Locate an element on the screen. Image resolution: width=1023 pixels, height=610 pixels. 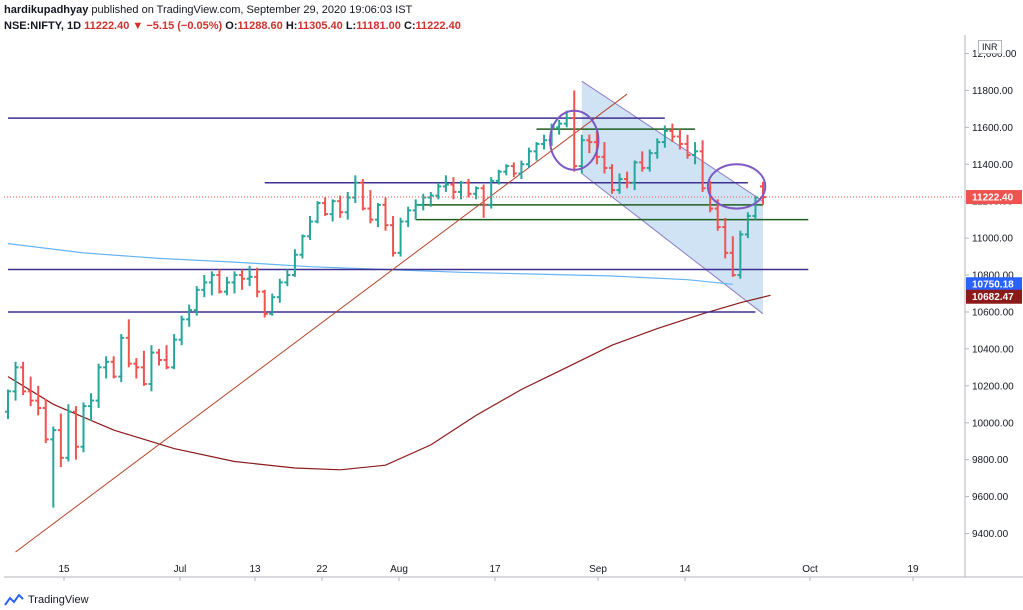
y-axis-tick-label: 9600.00 is located at coordinates (990, 497).